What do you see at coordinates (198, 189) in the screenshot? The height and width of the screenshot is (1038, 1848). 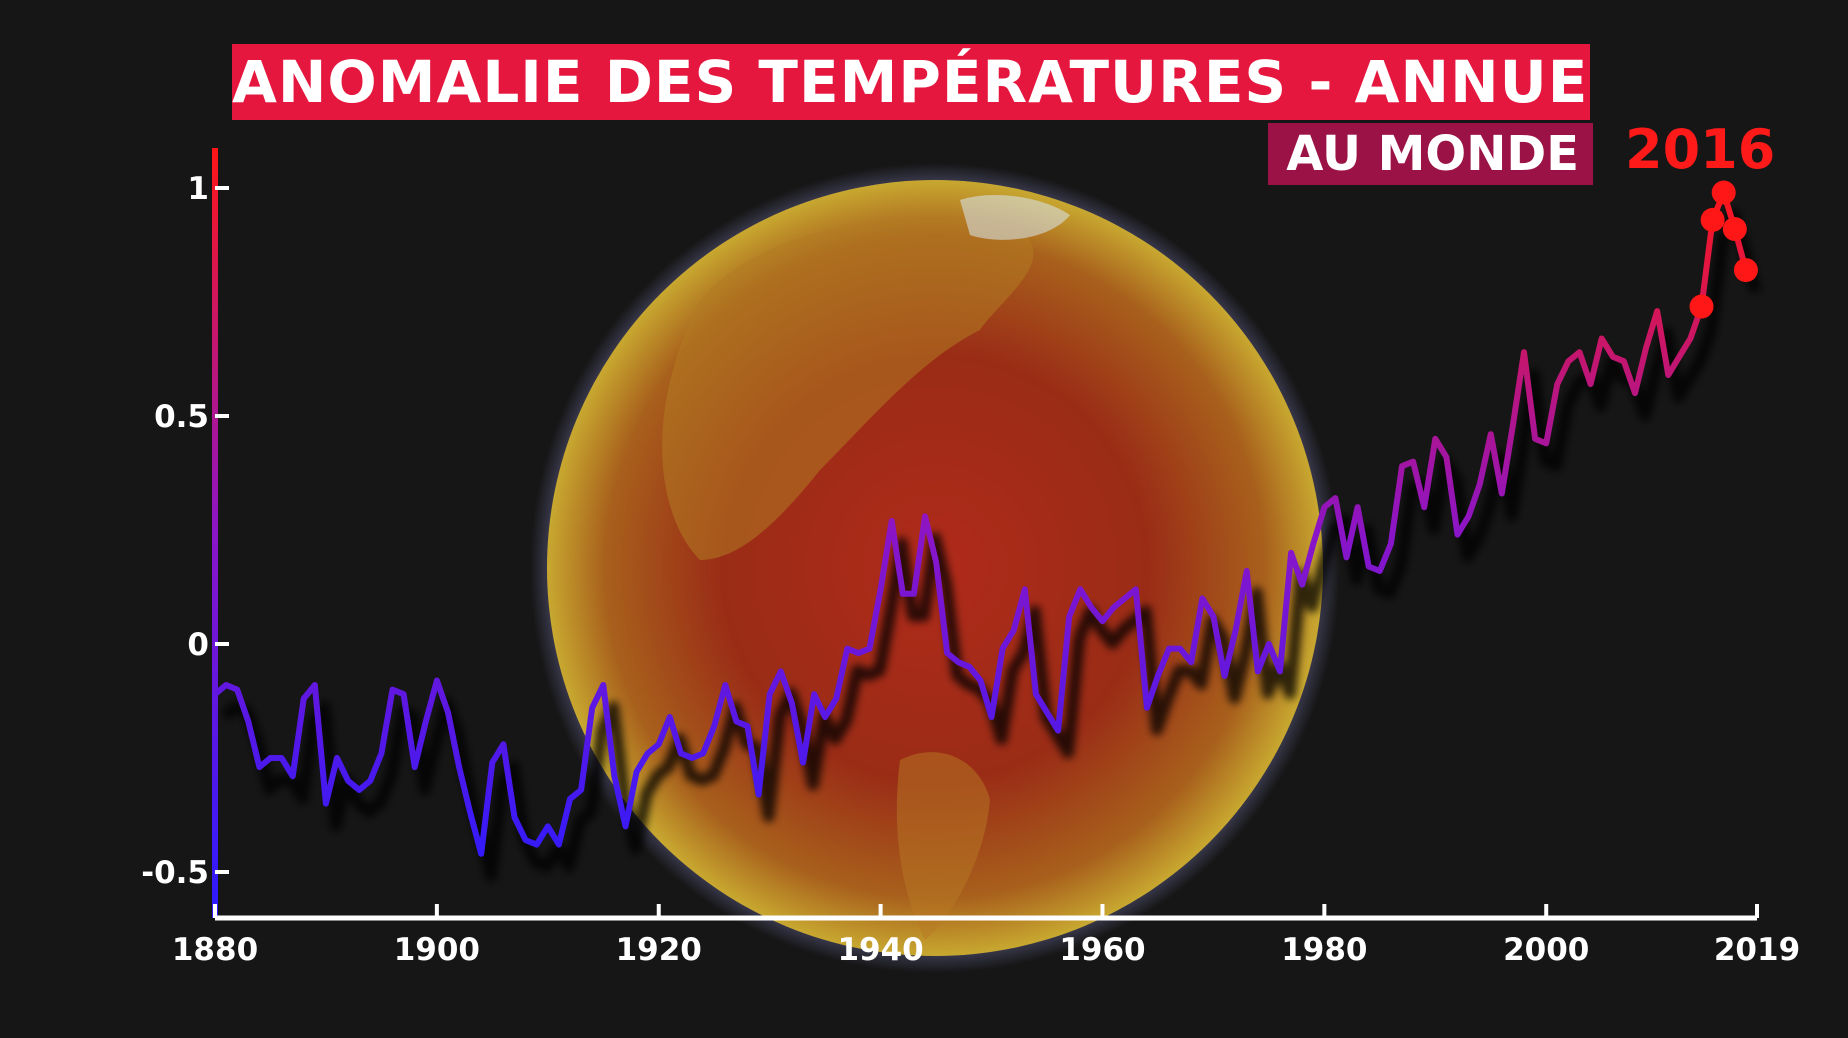 I see `y-tick-label: 1` at bounding box center [198, 189].